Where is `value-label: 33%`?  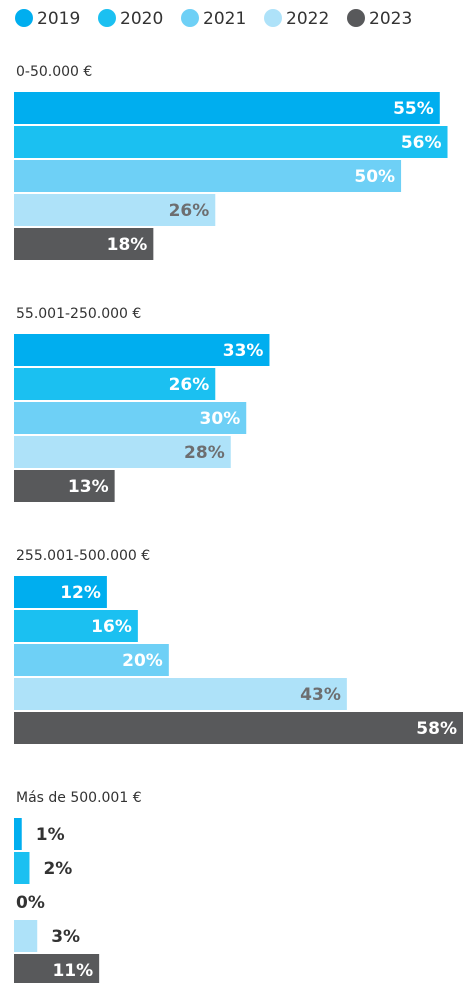 value-label: 33% is located at coordinates (243, 351).